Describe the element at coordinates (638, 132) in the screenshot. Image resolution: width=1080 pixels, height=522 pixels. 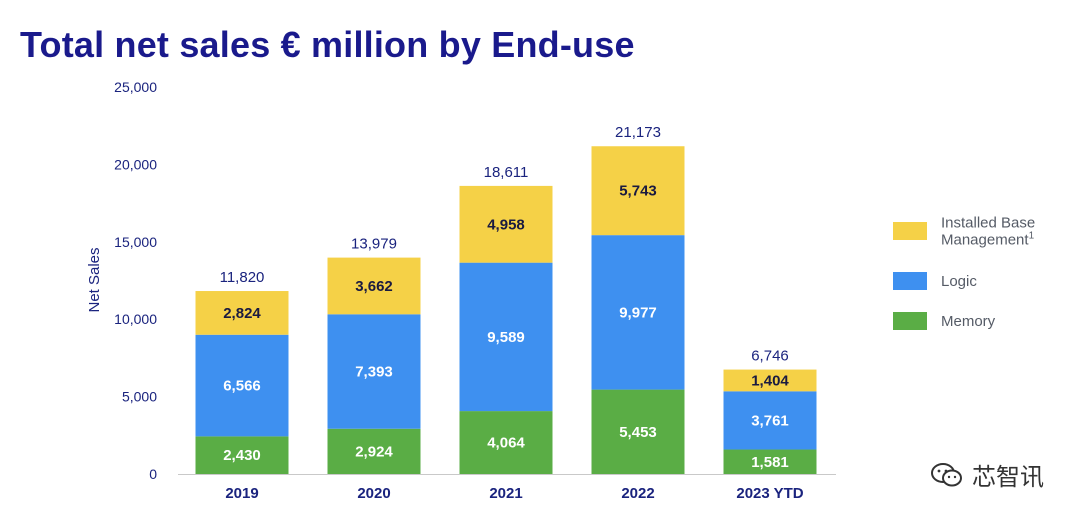
I see `total-label: 21,173` at that location.